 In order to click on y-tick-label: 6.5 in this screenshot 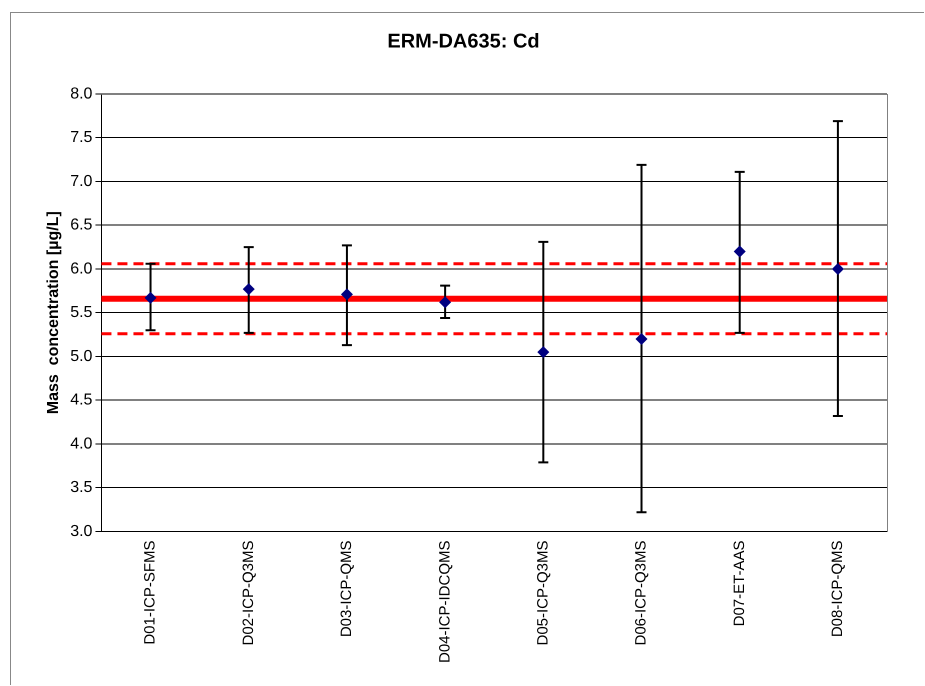, I will do `click(81, 225)`.